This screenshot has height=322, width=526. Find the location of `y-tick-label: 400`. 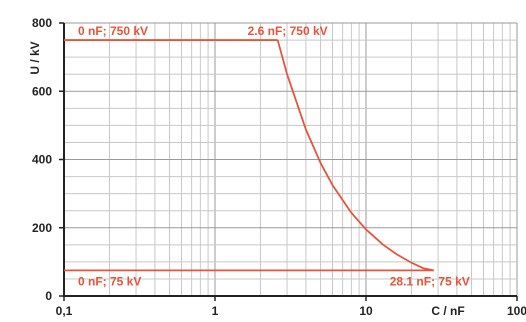

y-tick-label: 400 is located at coordinates (42, 160).